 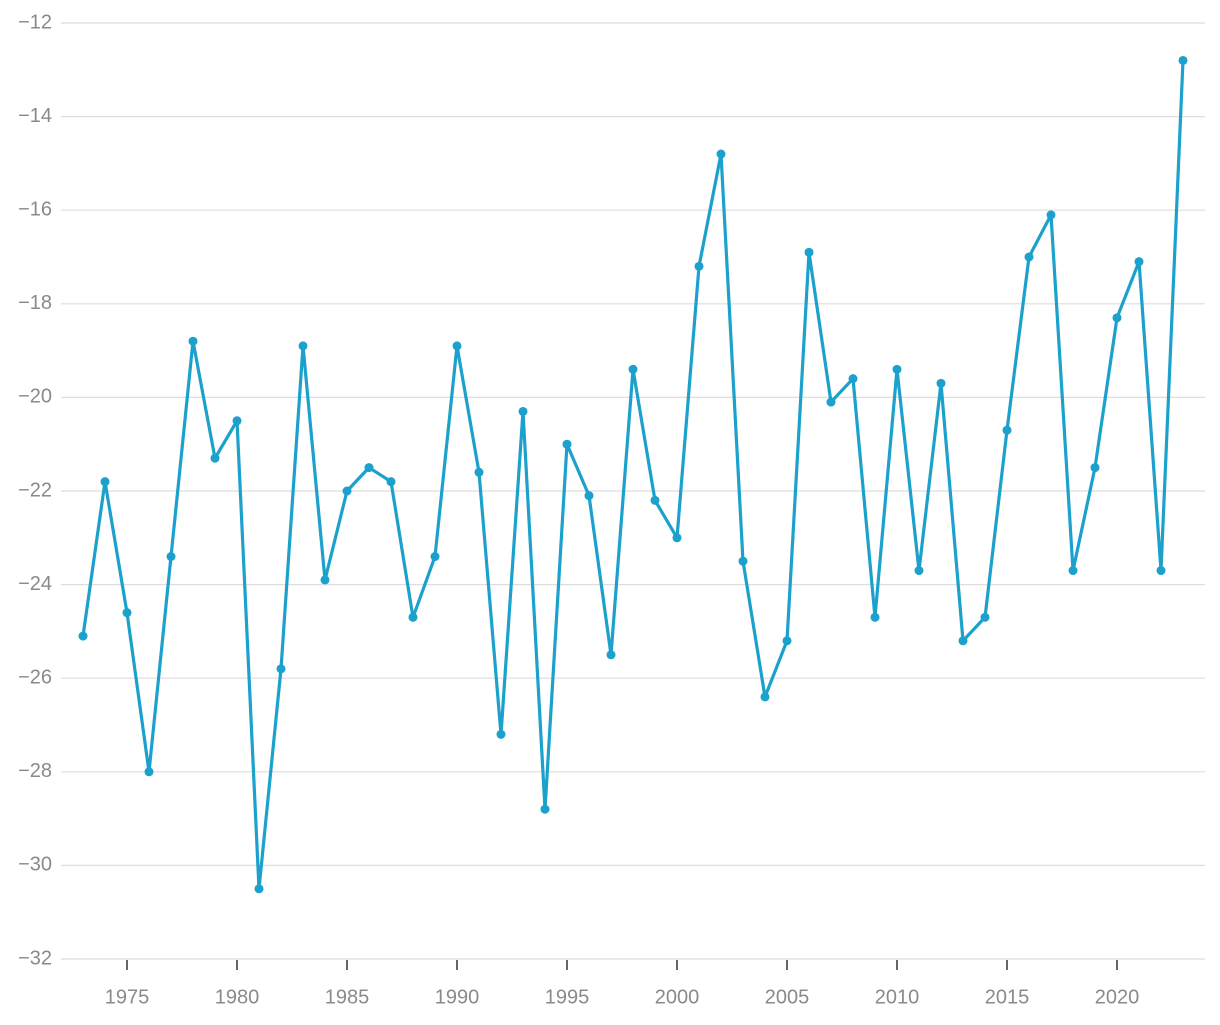 What do you see at coordinates (127, 997) in the screenshot?
I see `x-tick-label: 1975` at bounding box center [127, 997].